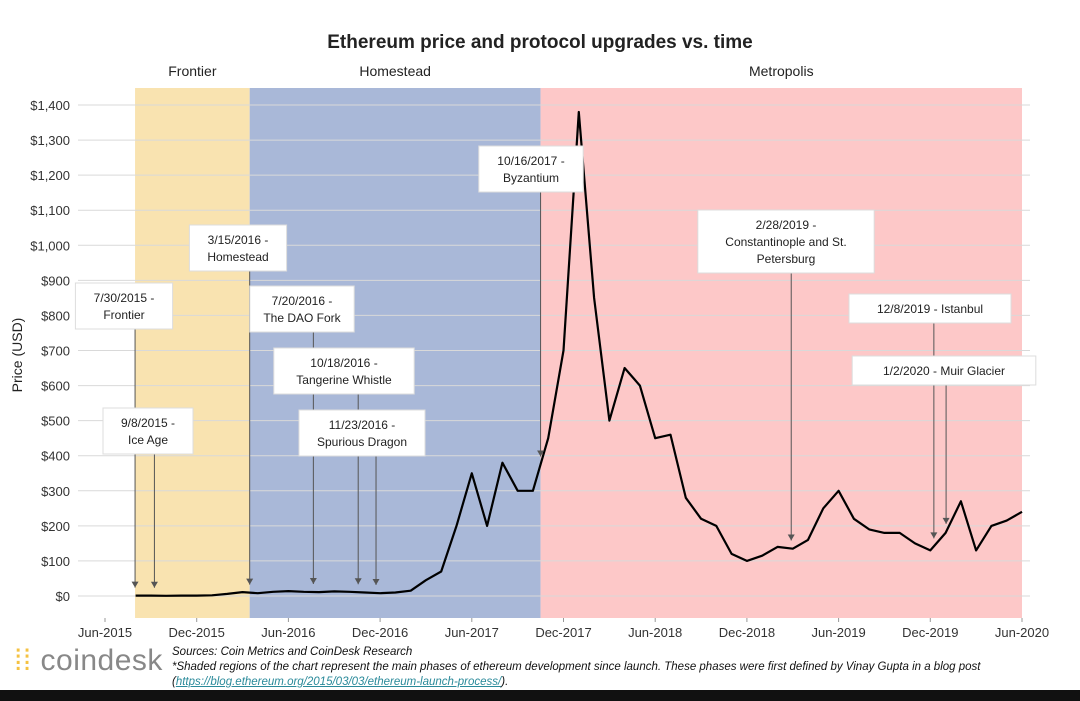  Describe the element at coordinates (786, 225) in the screenshot. I see `annotation-label: 2/28/2019 -` at that location.